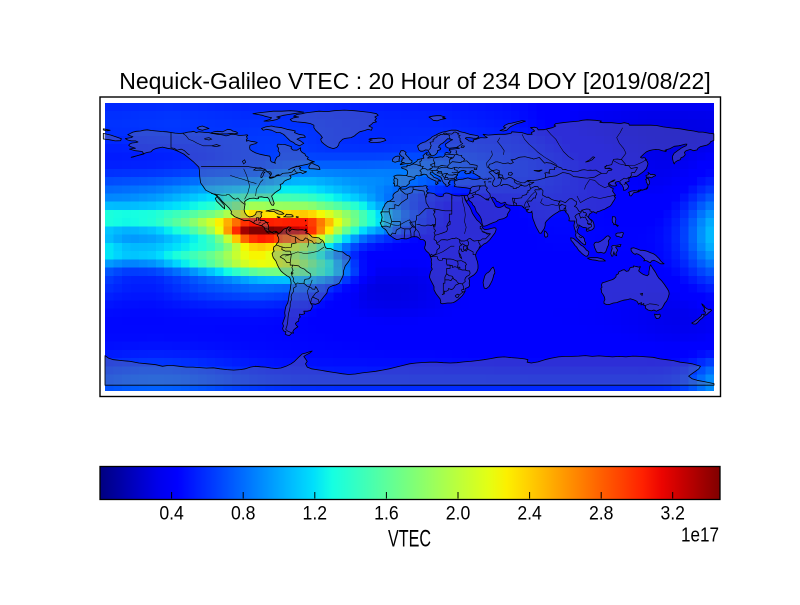  Describe the element at coordinates (700, 535) in the screenshot. I see `svg-text: 1e17` at that location.